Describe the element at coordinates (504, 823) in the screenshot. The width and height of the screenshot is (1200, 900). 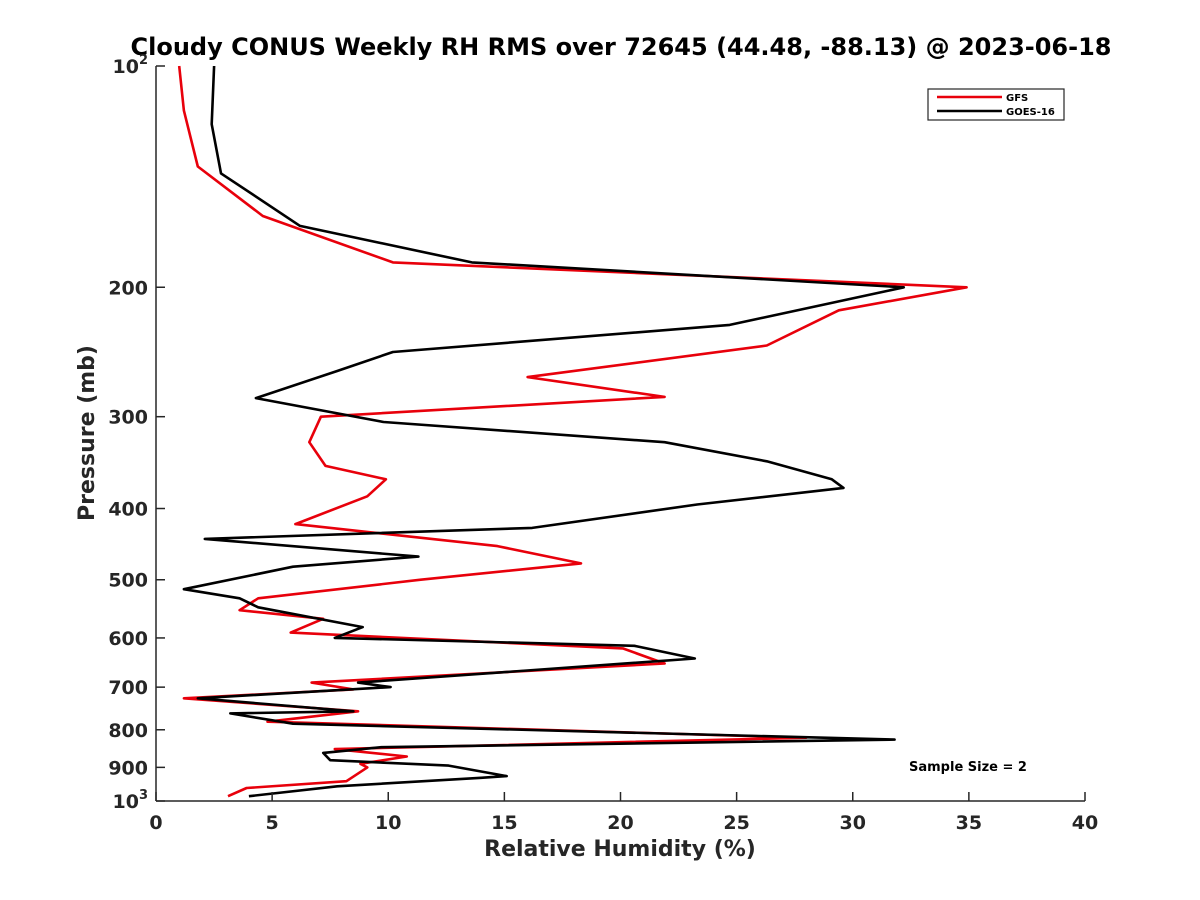
I see `x-tick-label: 15` at that location.